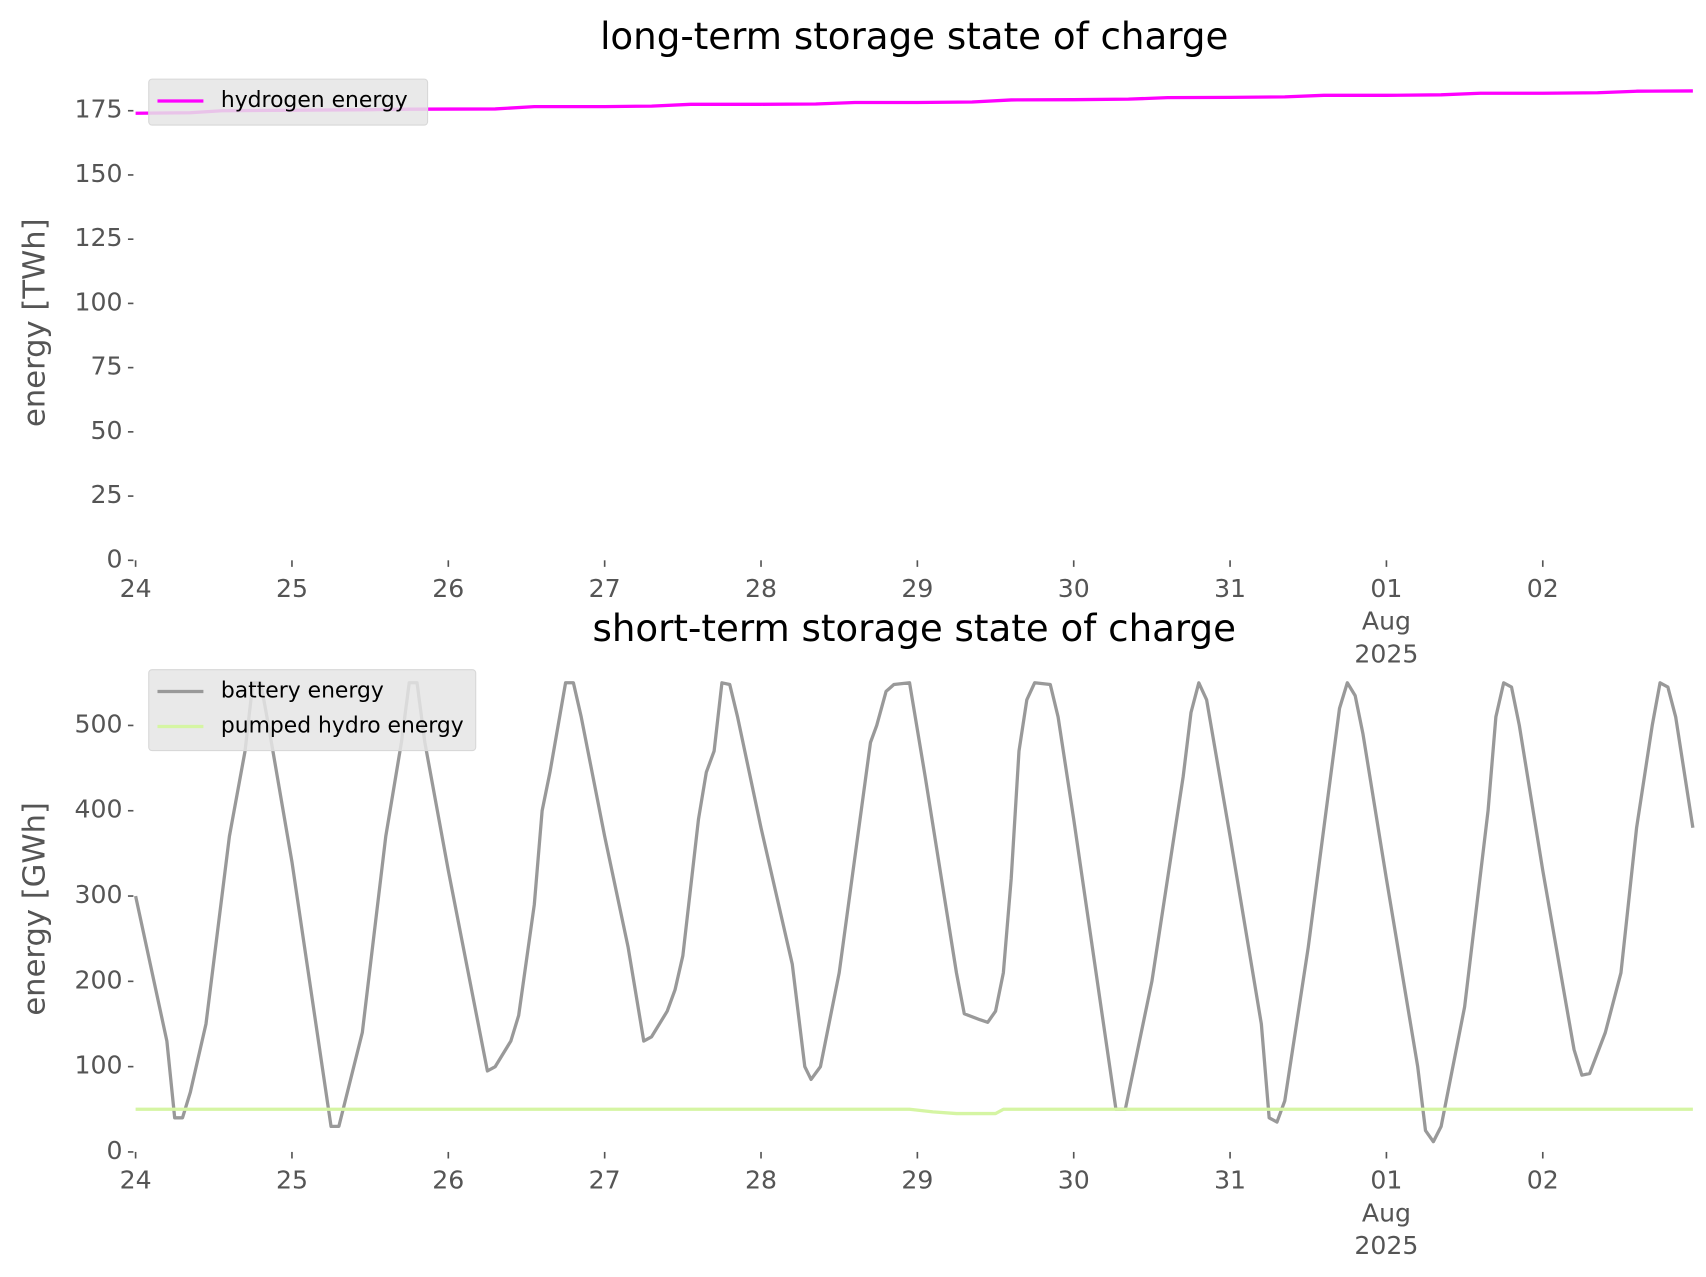 This screenshot has width=1706, height=1277. Describe the element at coordinates (98, 894) in the screenshot. I see `y-tick-label: 300` at that location.